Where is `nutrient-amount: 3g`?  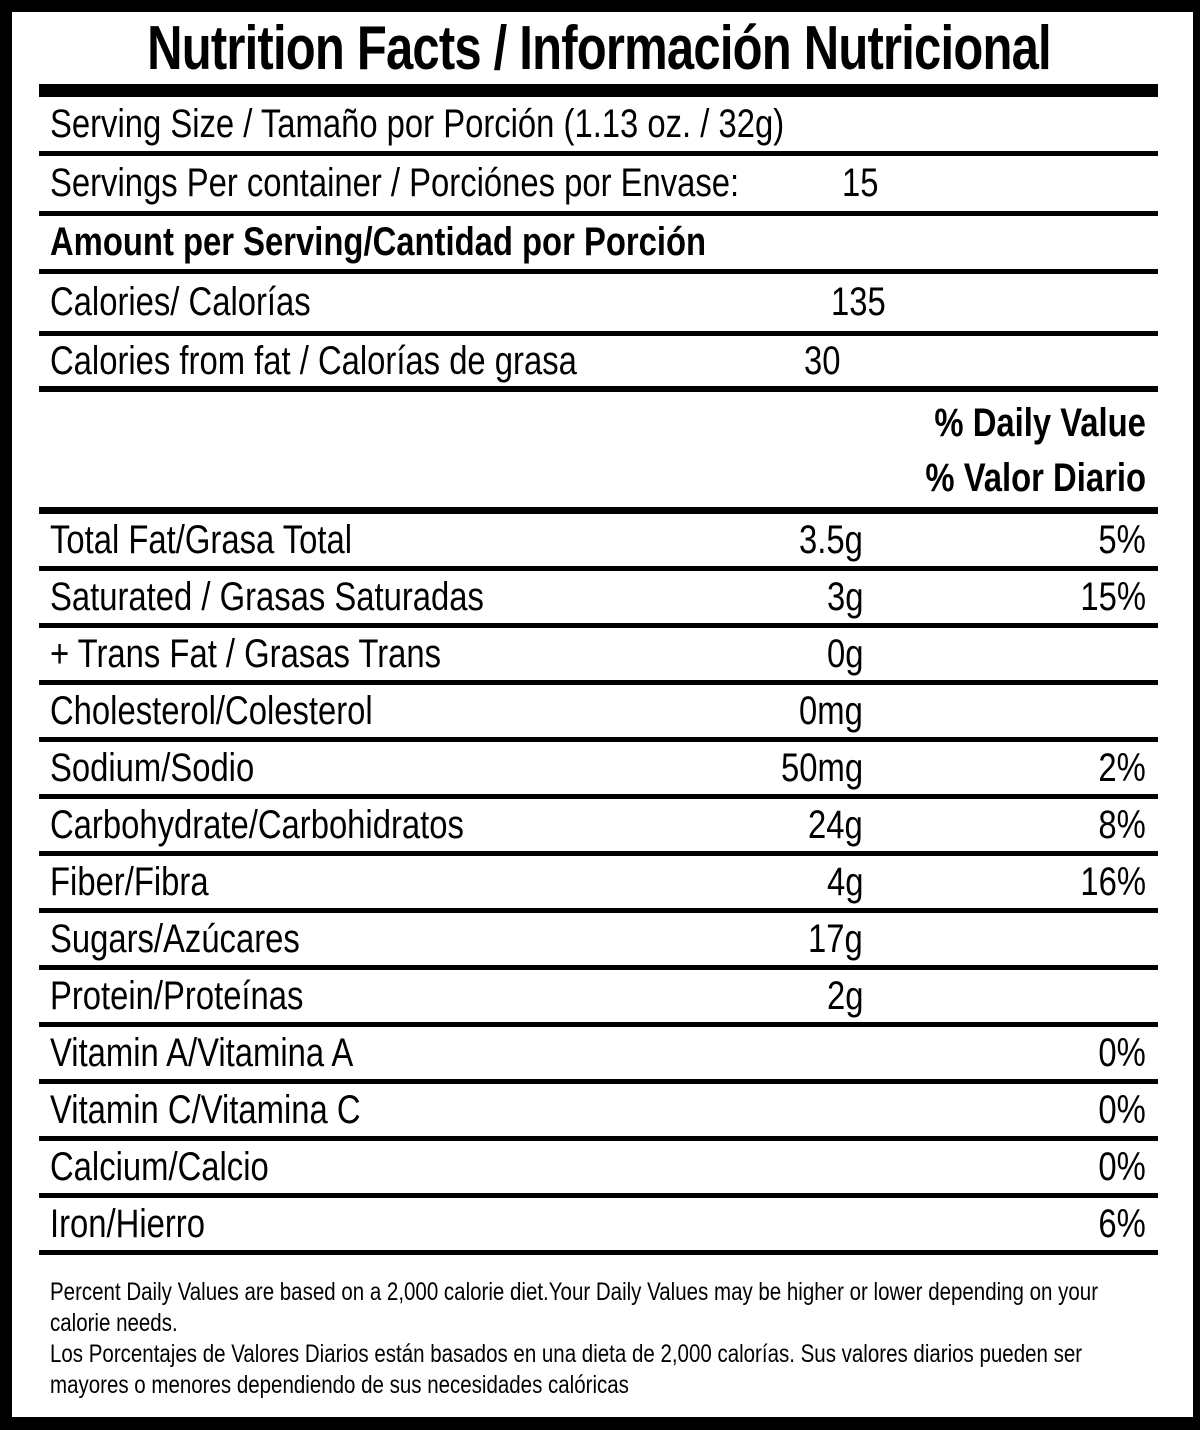 nutrient-amount: 3g is located at coordinates (844, 596).